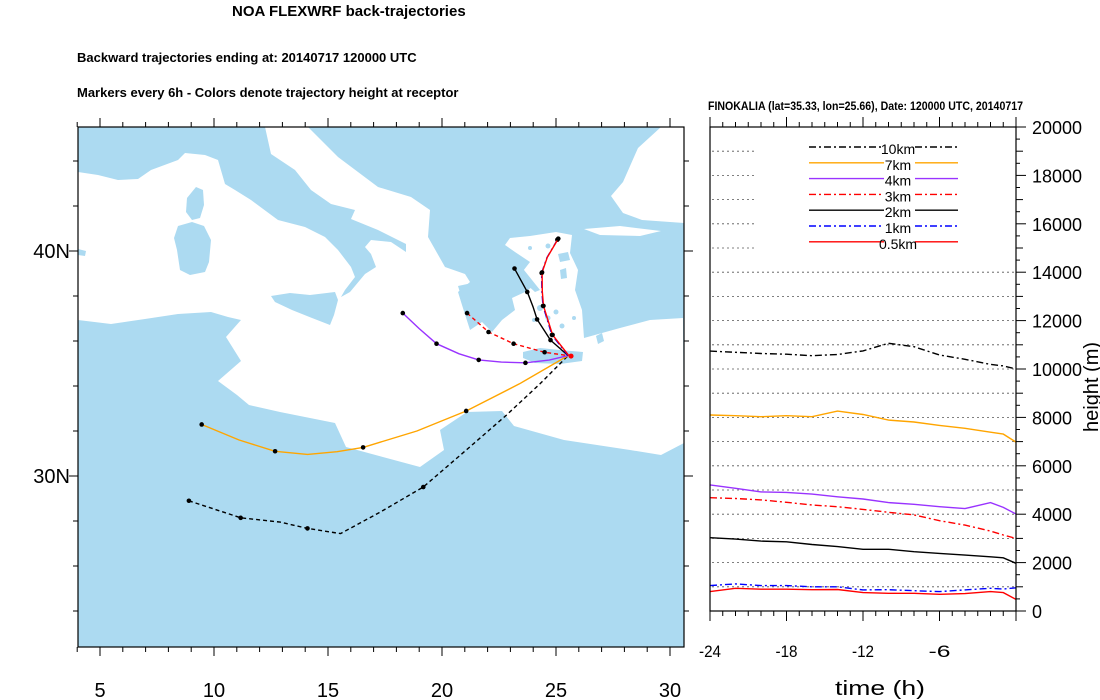 This screenshot has width=1100, height=700. What do you see at coordinates (51, 252) in the screenshot?
I see `map-lat-label: 40N` at bounding box center [51, 252].